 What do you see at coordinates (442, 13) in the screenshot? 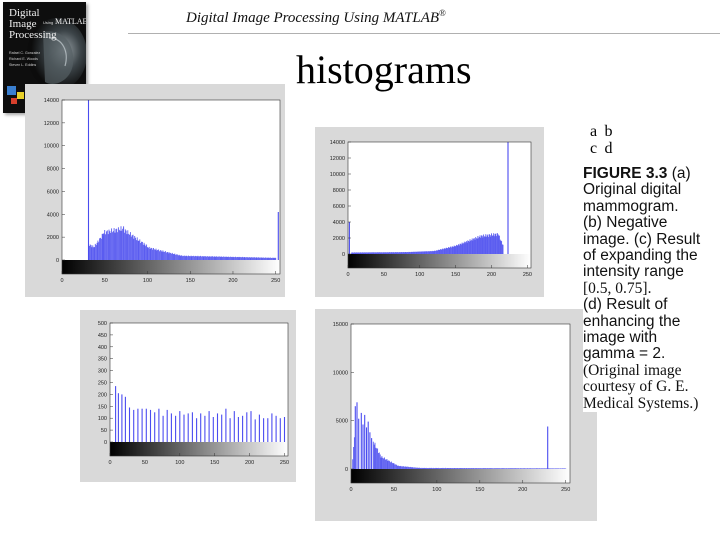
I see `registered-mark: ®` at bounding box center [442, 13].